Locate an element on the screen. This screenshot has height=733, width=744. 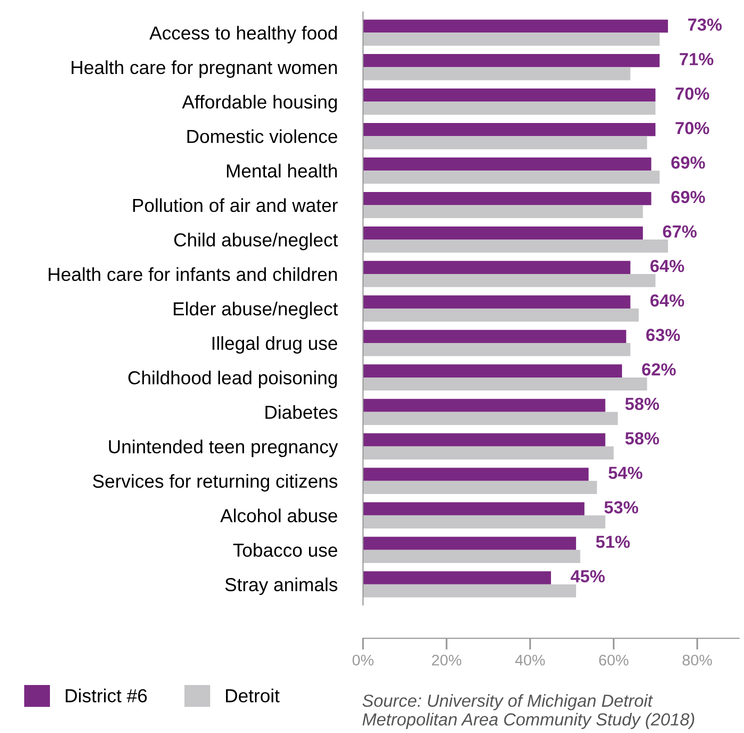
legend-label: Detroit is located at coordinates (253, 695).